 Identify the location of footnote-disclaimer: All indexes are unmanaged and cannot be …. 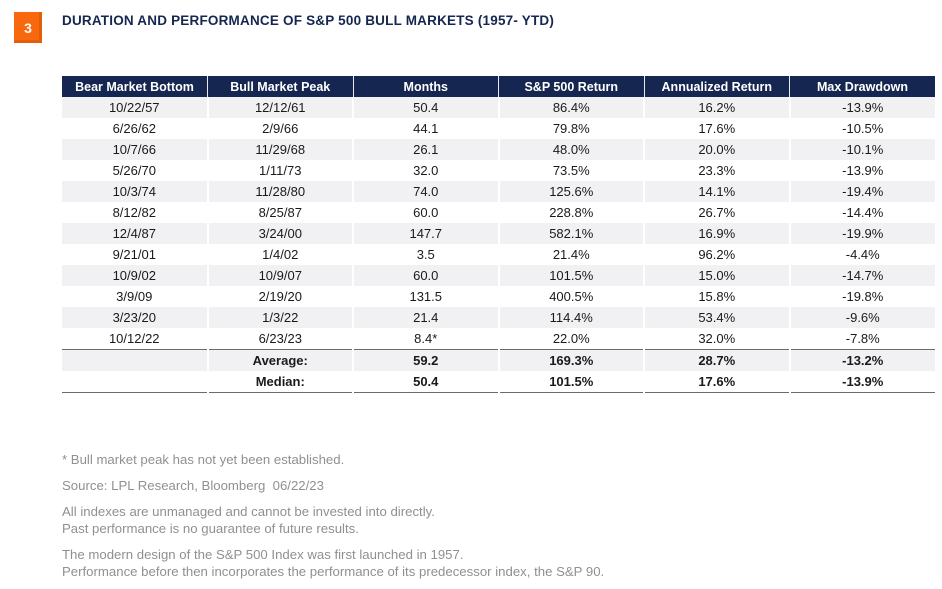
(333, 520).